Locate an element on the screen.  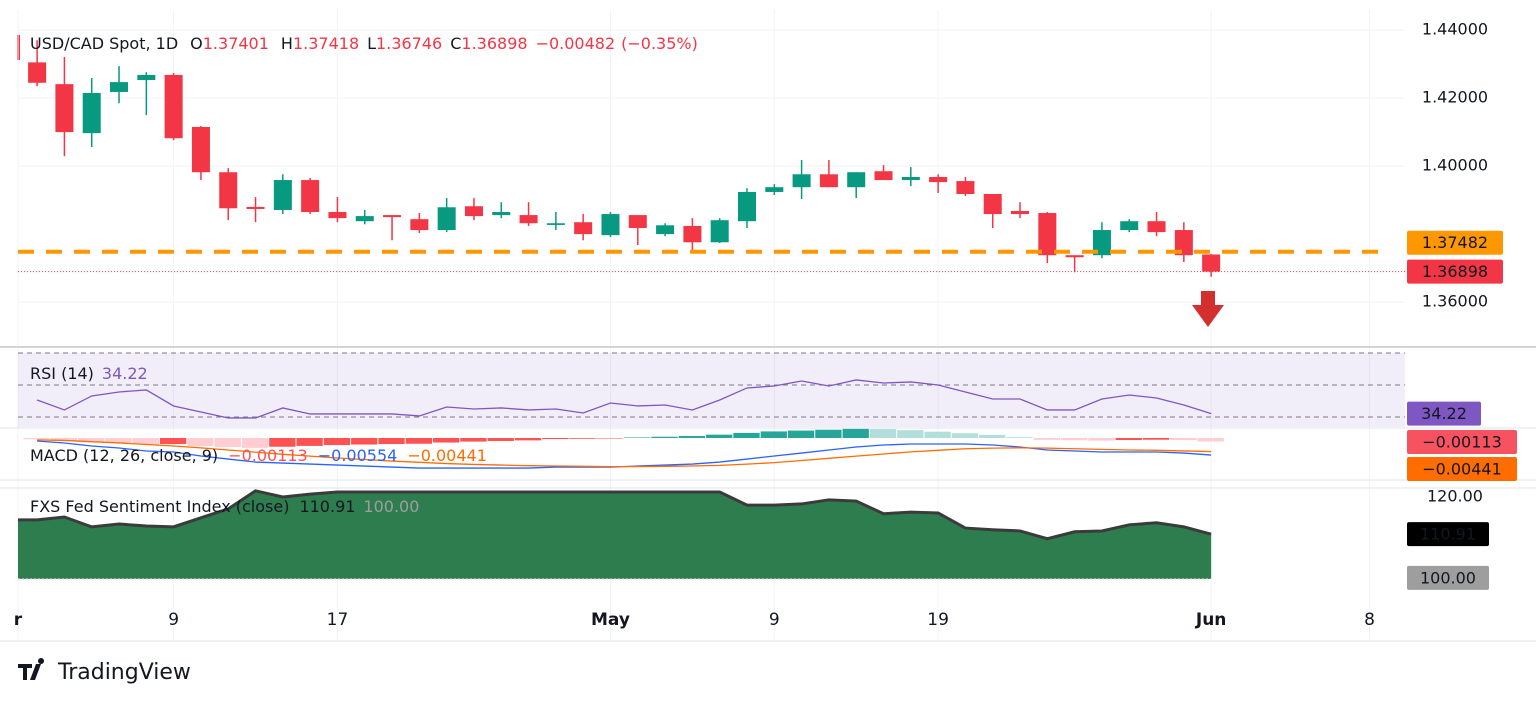
y-tick-label: 1.42000 is located at coordinates (1455, 97).